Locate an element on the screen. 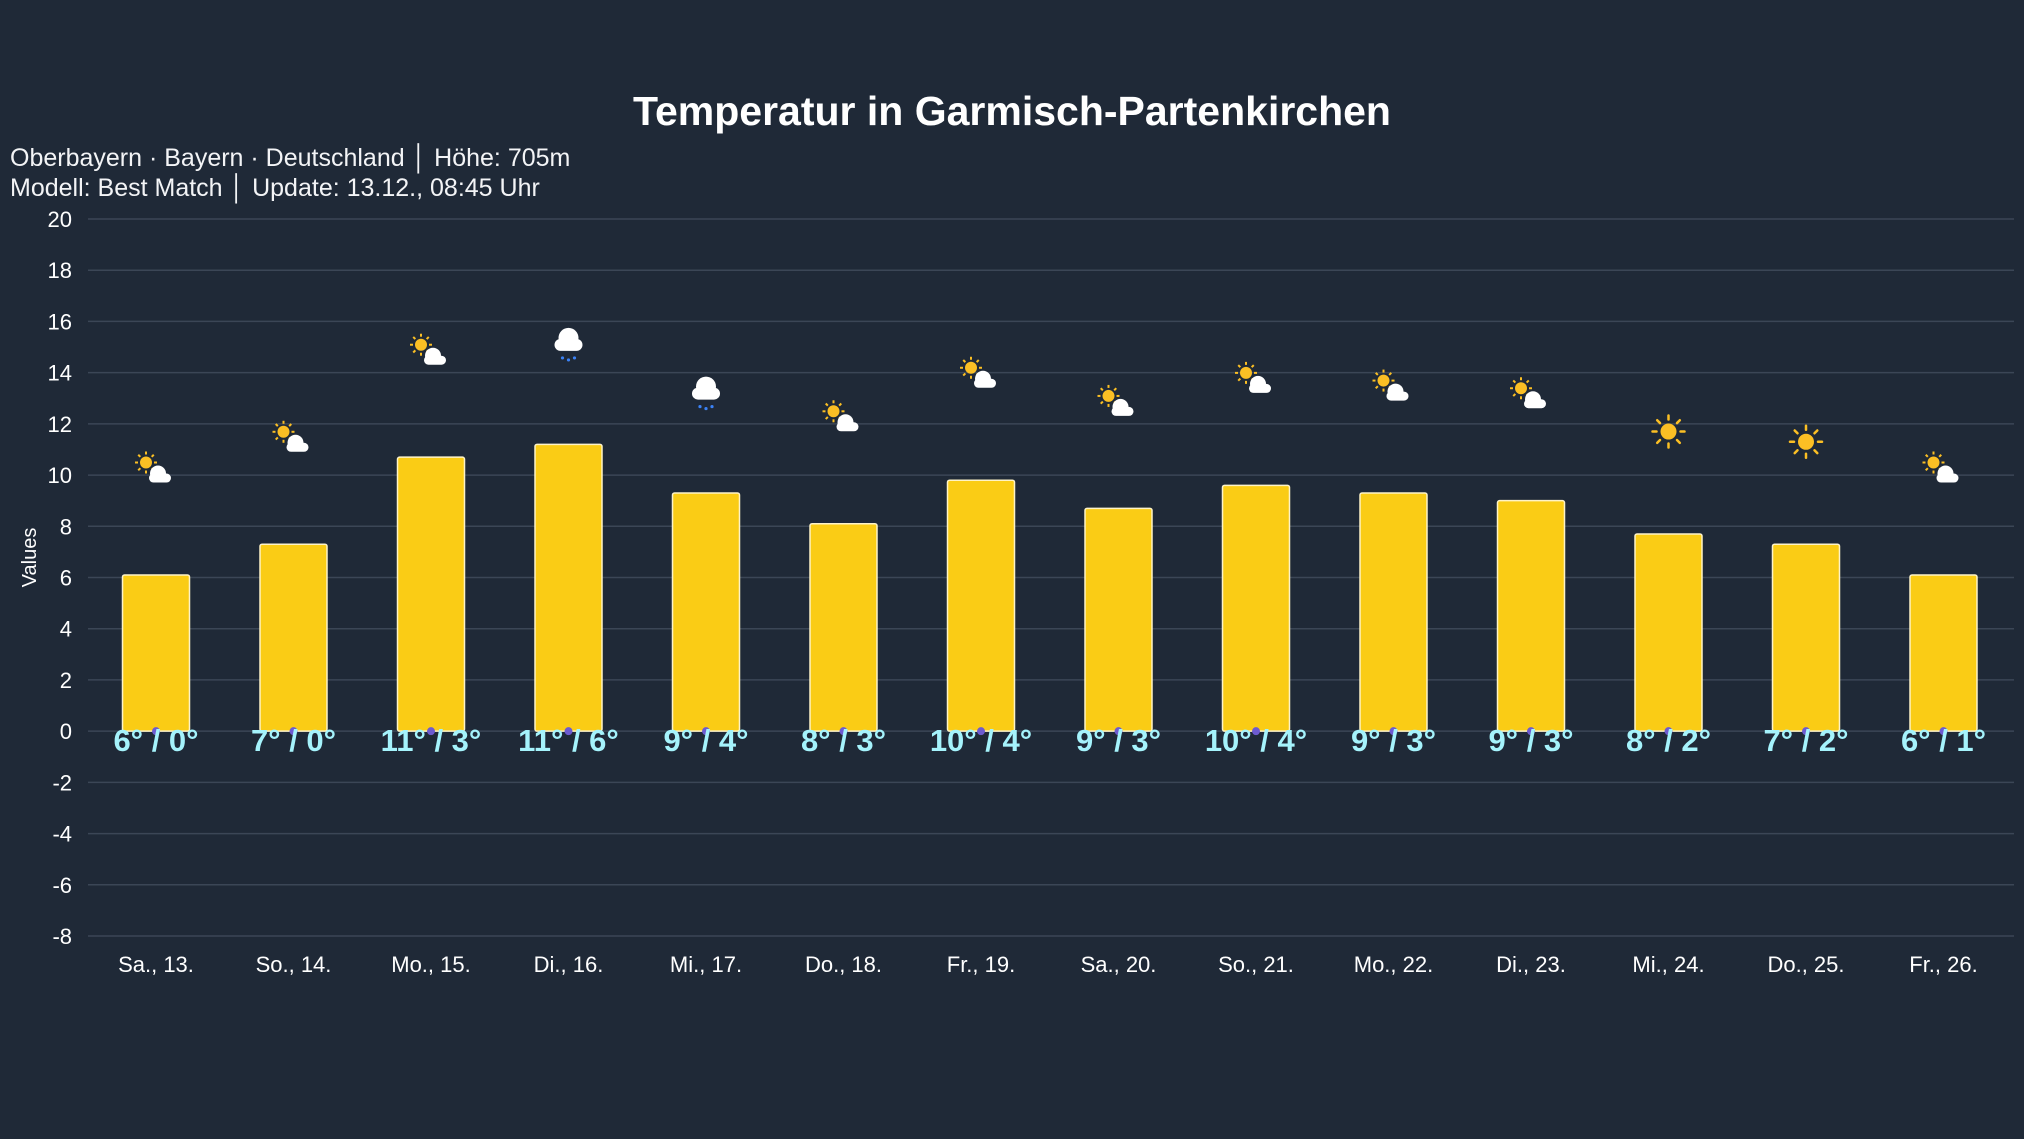 The width and height of the screenshot is (2024, 1139). data-label: 6° / 1° is located at coordinates (1943, 740).